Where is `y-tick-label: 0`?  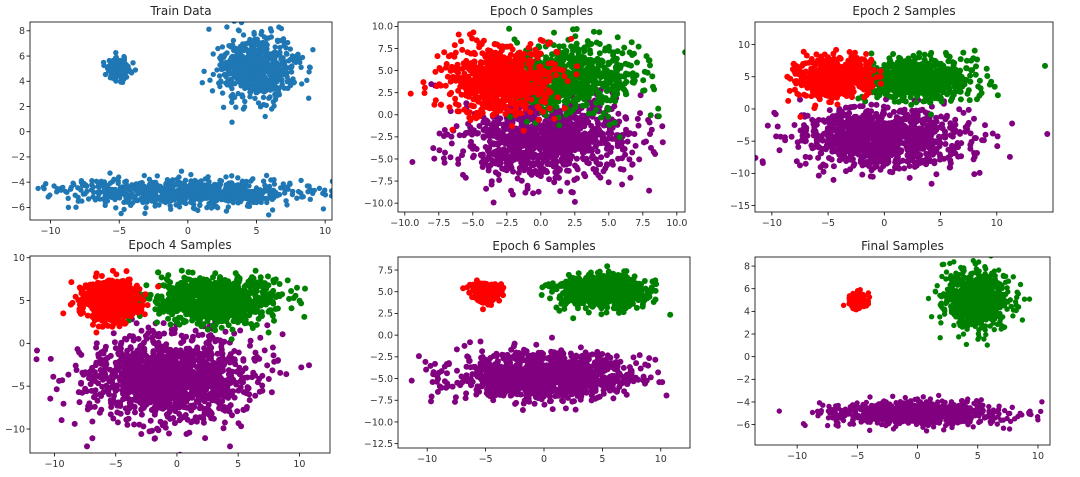 y-tick-label: 0 is located at coordinates (22, 132).